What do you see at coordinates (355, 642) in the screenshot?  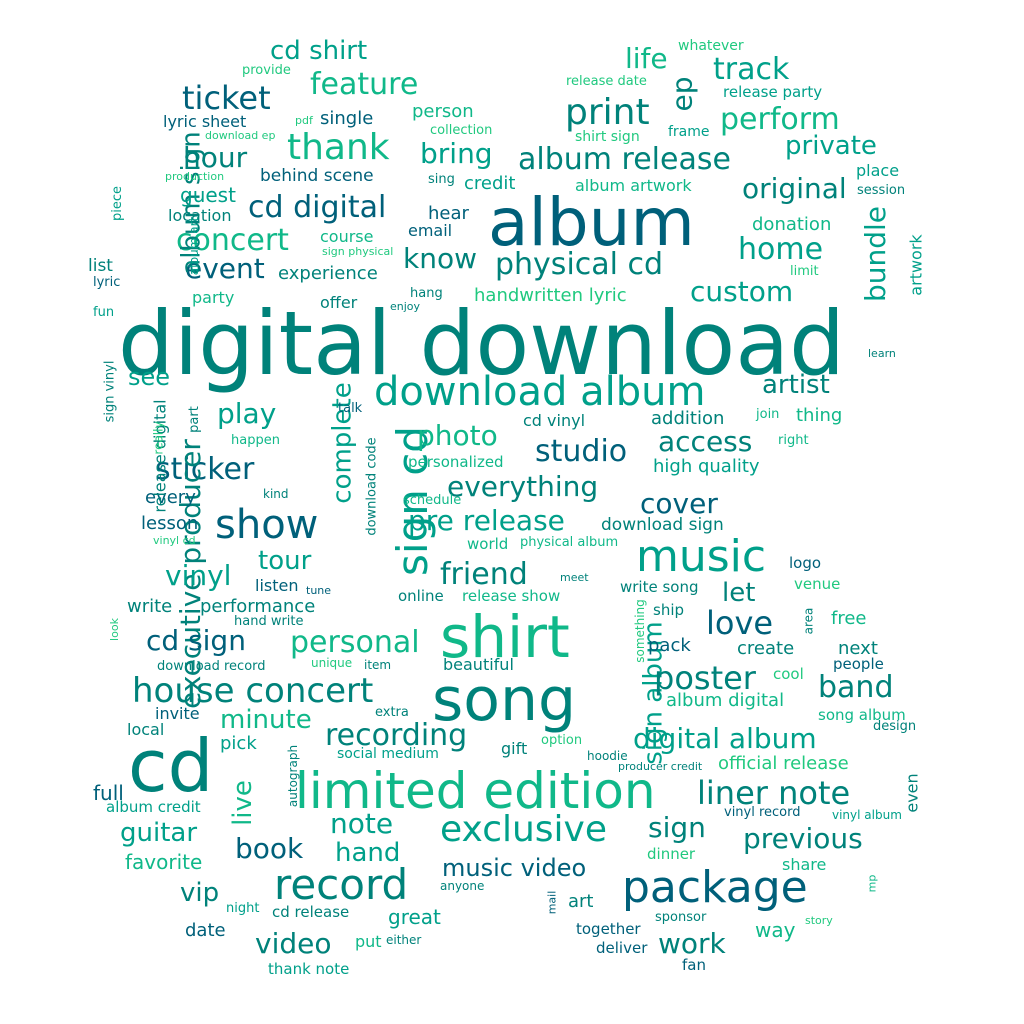 I see `word-personal: personal` at bounding box center [355, 642].